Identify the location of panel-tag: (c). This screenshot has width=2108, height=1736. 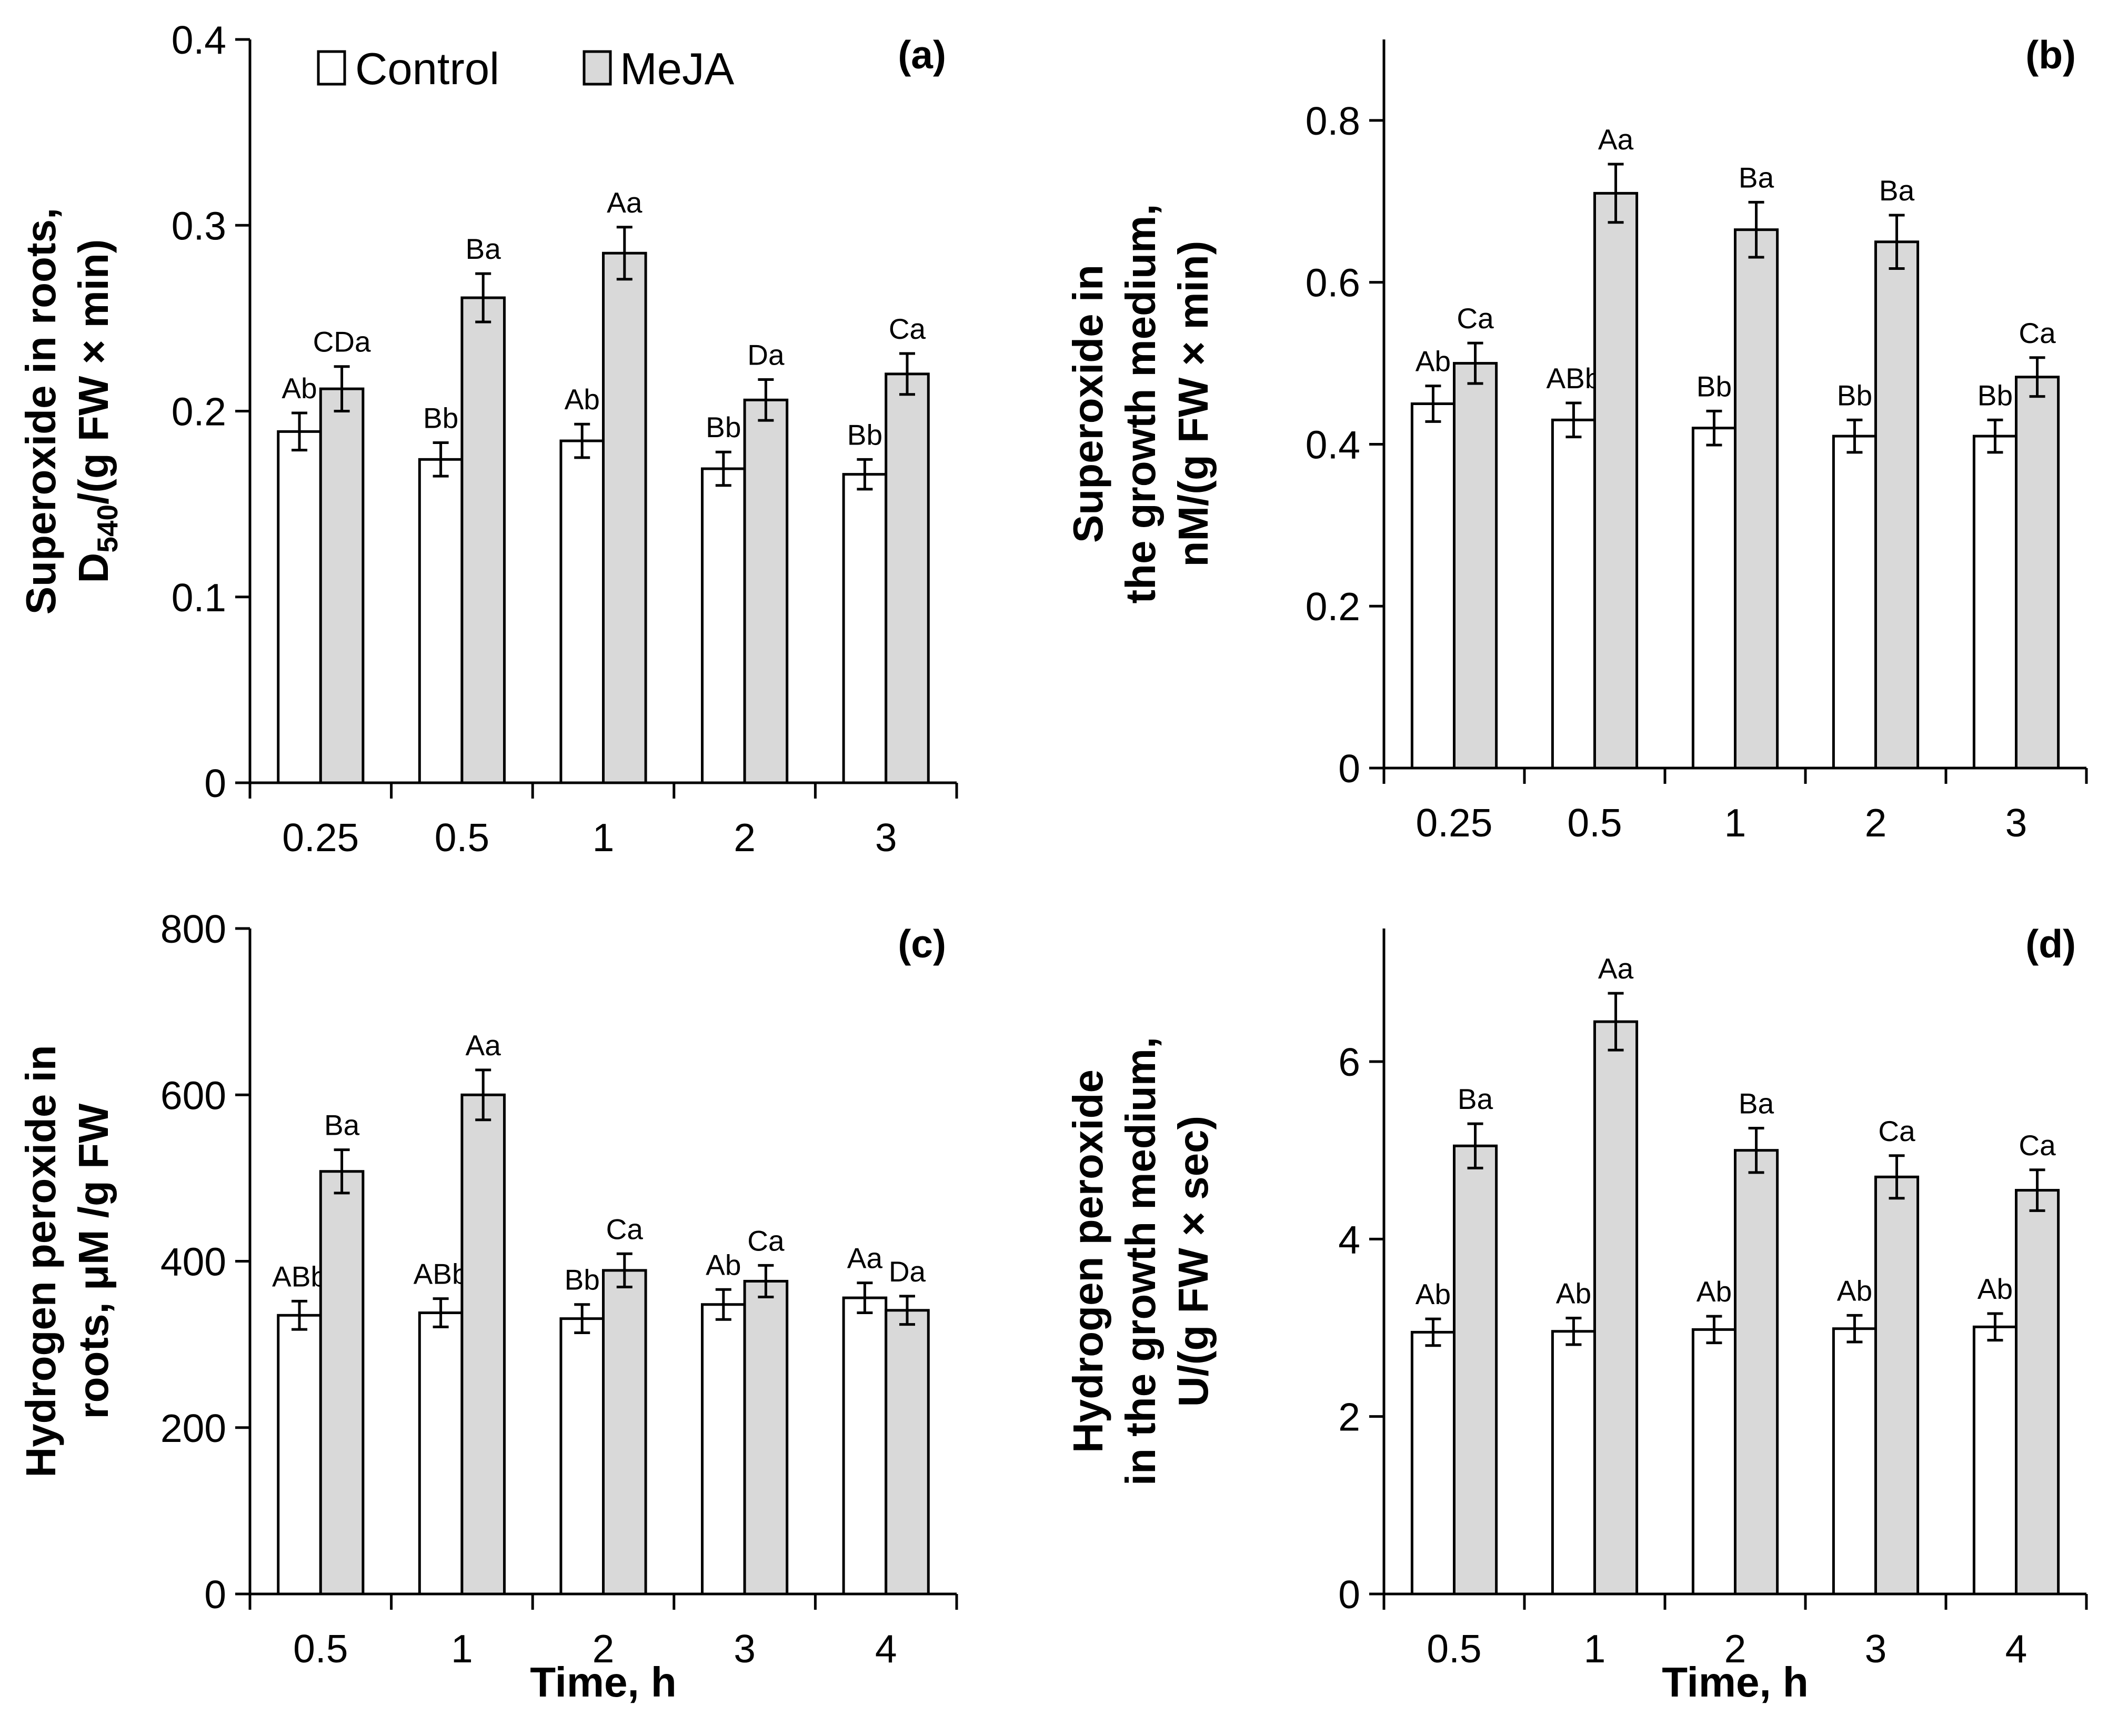
(922, 944).